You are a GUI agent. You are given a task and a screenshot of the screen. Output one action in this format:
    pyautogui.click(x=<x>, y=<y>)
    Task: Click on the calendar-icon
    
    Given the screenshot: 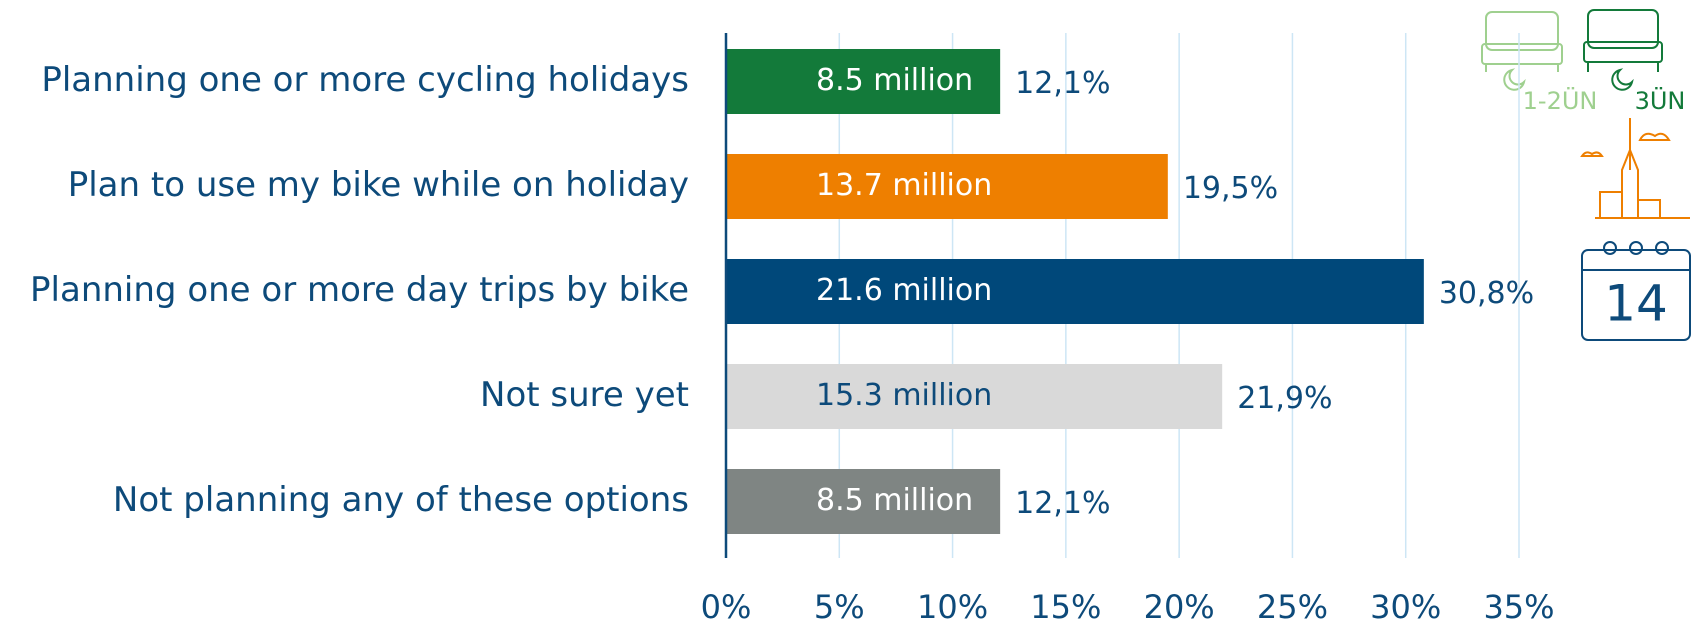 What is the action you would take?
    pyautogui.click(x=1636, y=291)
    